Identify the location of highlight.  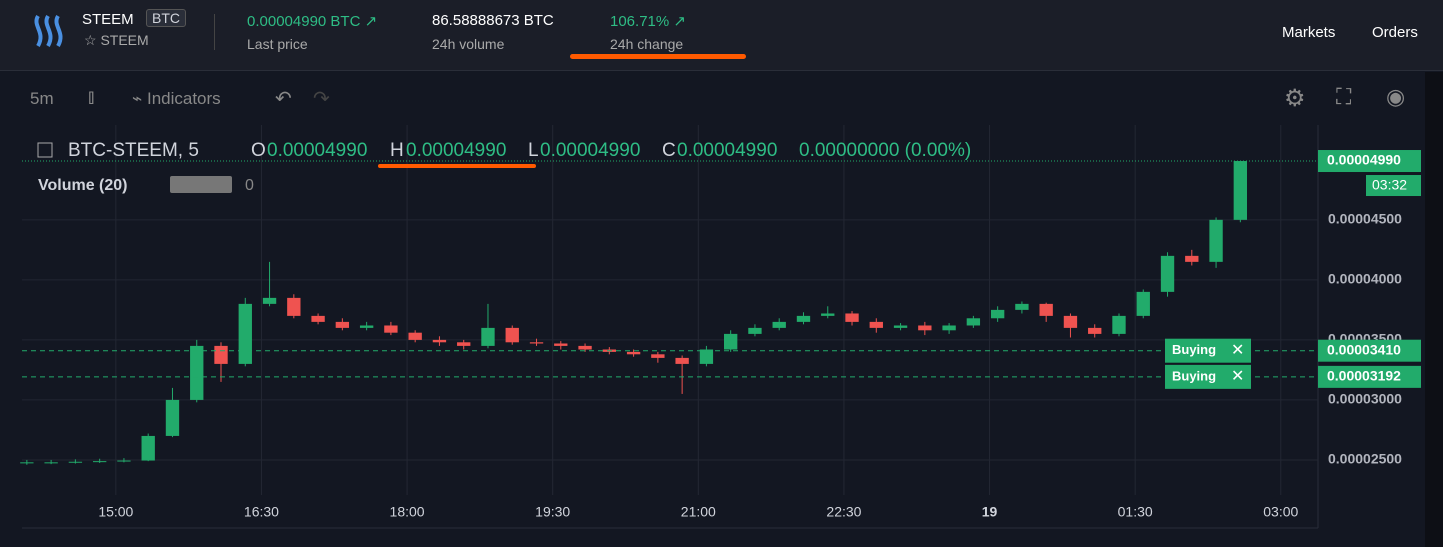
(658, 56).